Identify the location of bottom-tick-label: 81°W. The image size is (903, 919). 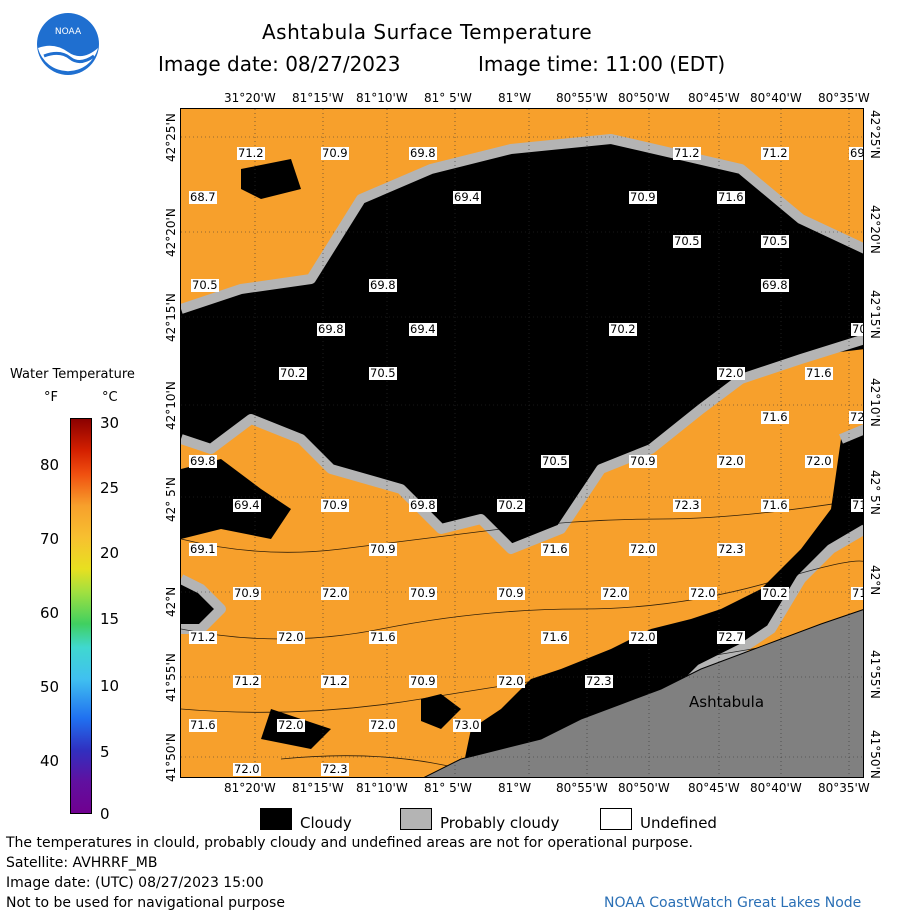
(515, 788).